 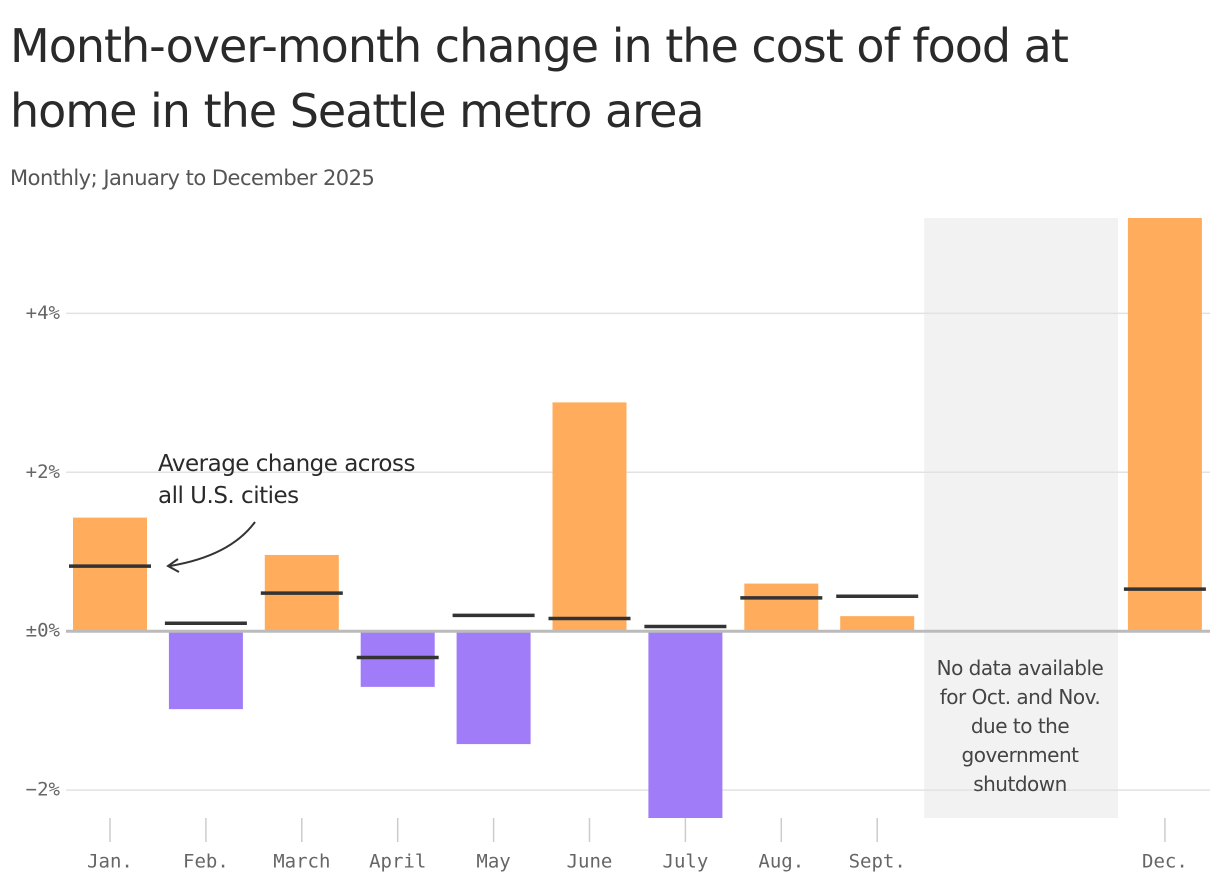 I want to click on y-tick-label: −2%, so click(x=43, y=790).